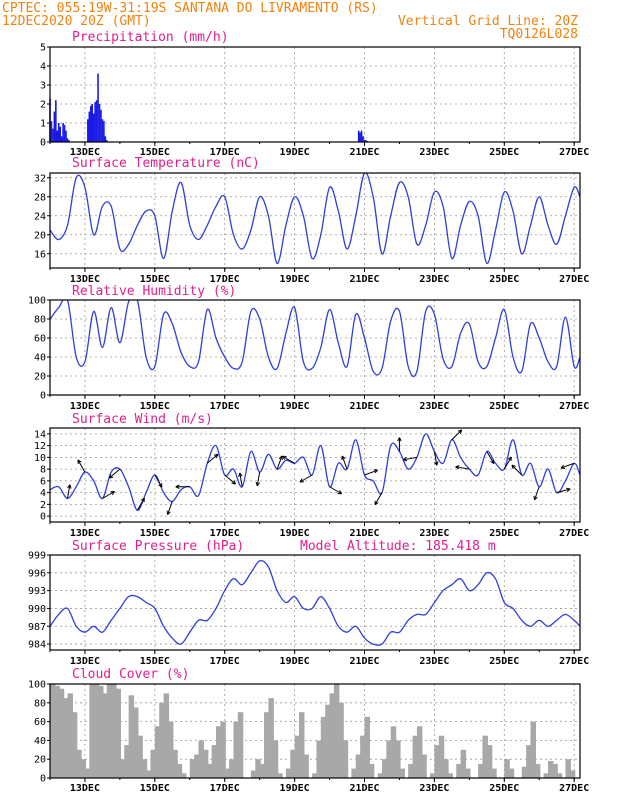 This screenshot has width=618, height=800. What do you see at coordinates (43, 505) in the screenshot?
I see `y-tick-label: 2` at bounding box center [43, 505].